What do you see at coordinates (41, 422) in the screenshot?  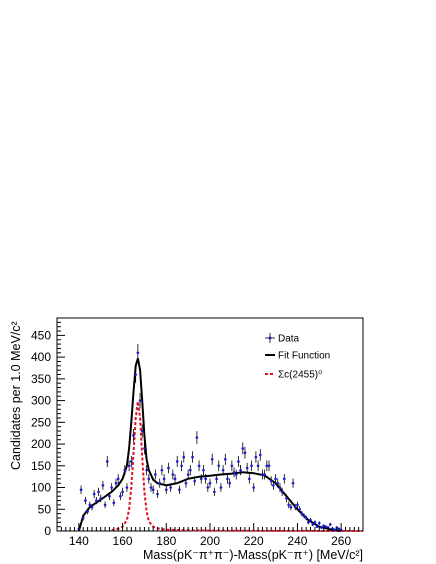 I see `y-tick-label: 250` at bounding box center [41, 422].